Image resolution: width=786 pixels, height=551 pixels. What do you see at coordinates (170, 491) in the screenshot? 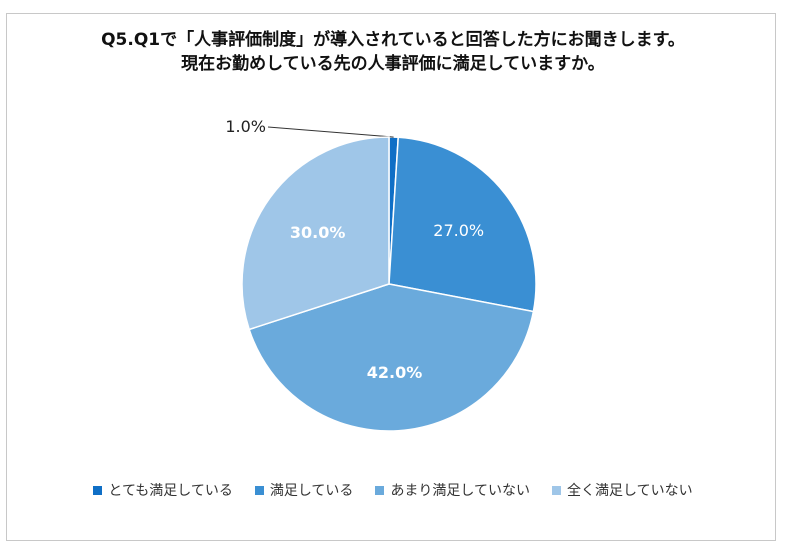
I see `legend-label-1: とても満足している` at bounding box center [170, 491].